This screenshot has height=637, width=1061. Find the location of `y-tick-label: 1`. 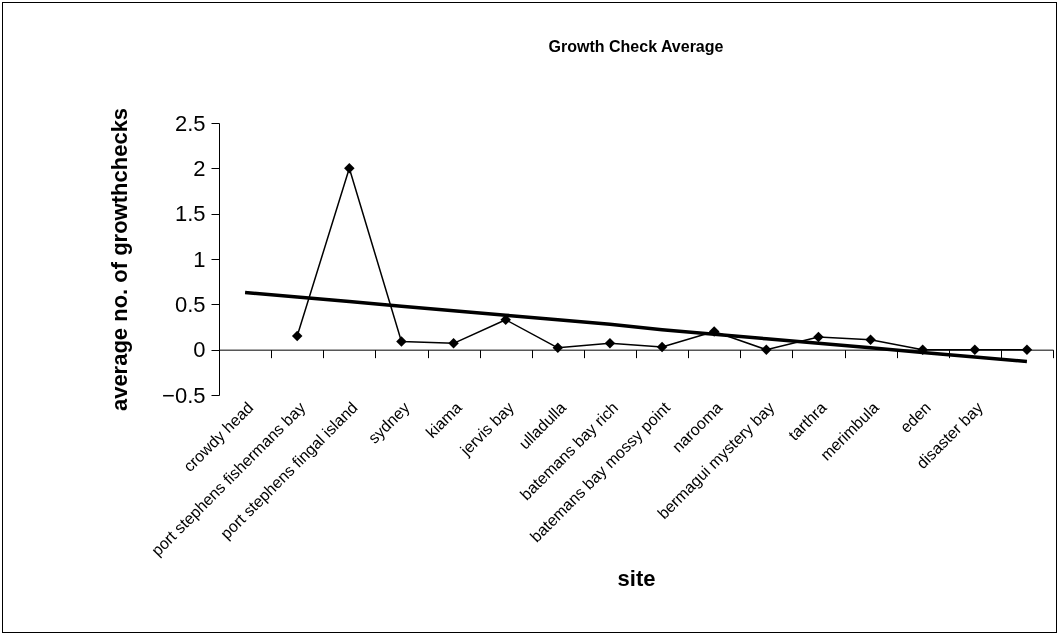

y-tick-label: 1 is located at coordinates (199, 259).